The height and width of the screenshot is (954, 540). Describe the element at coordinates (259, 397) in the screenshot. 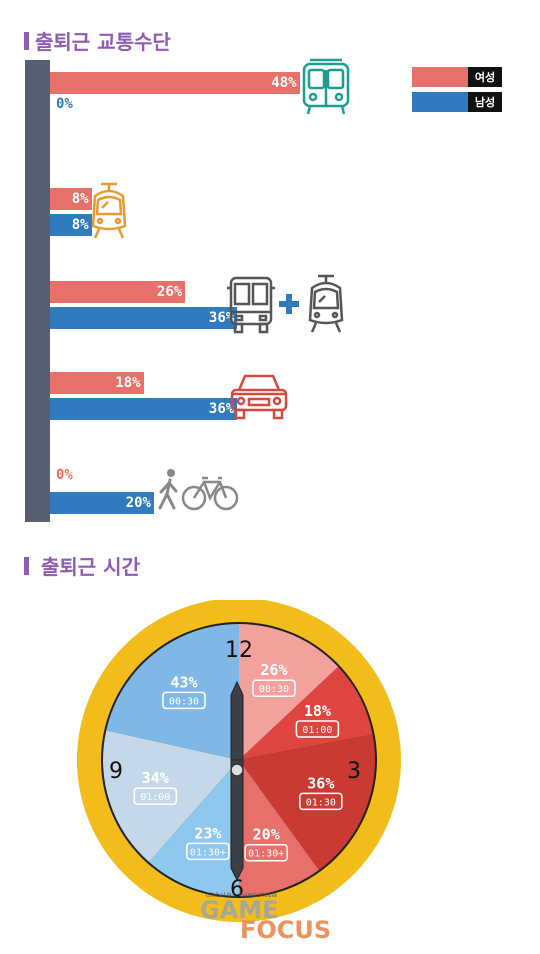

I see `car-icon` at that location.